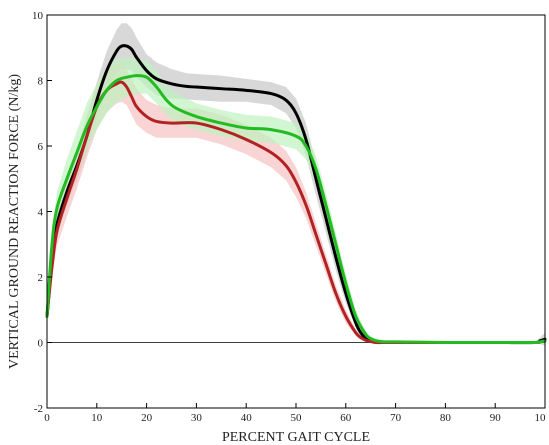 This screenshot has height=445, width=549. I want to click on x-tick-label: 40, so click(247, 418).